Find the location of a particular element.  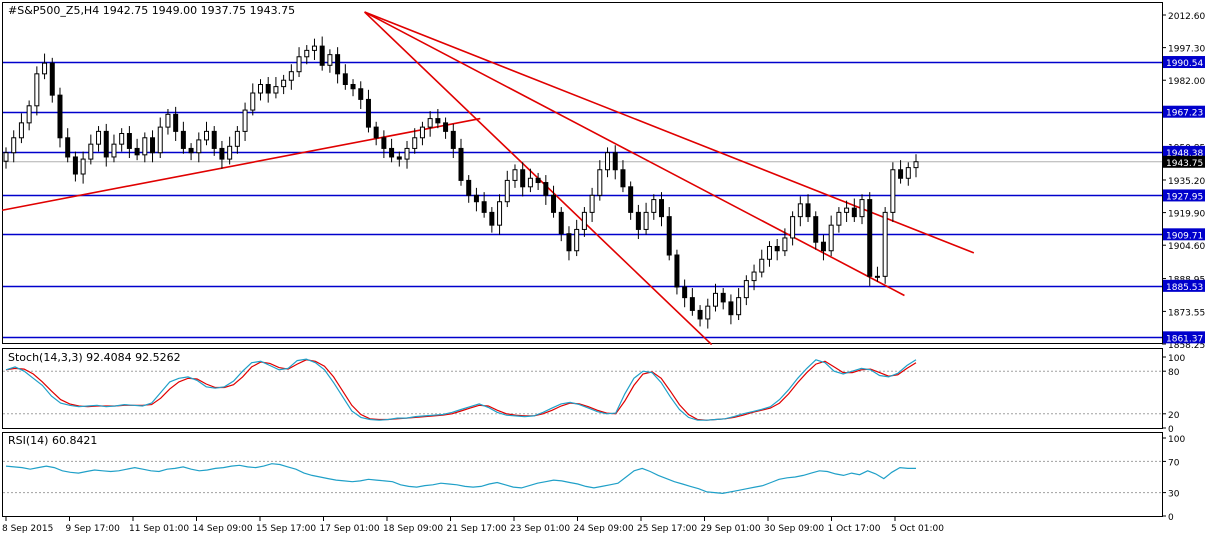

level-label: 1967.23 is located at coordinates (1184, 114).